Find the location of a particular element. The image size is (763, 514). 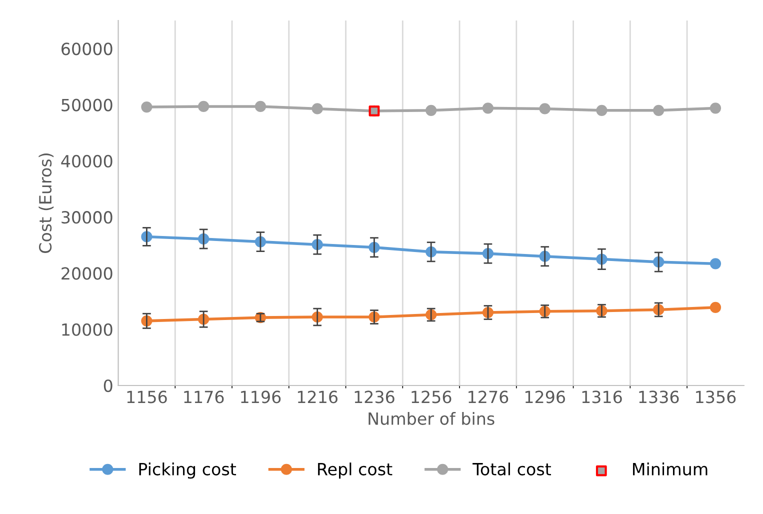

x-tick-label: 1316 is located at coordinates (602, 397).